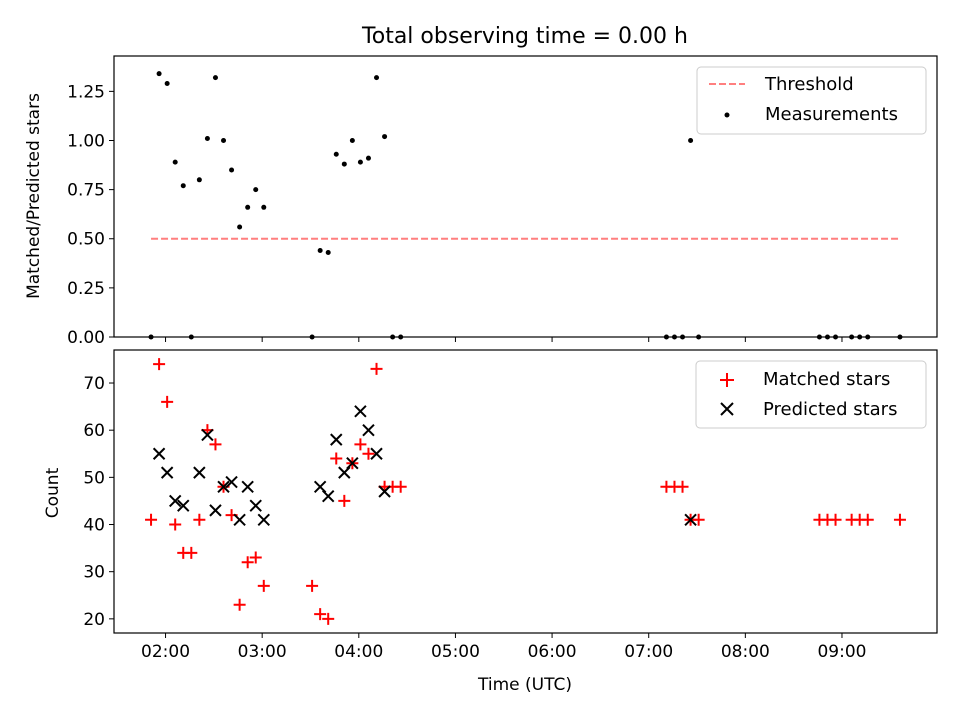 This screenshot has width=960, height=720. What do you see at coordinates (86, 141) in the screenshot?
I see `ratio-y-tick-label: 1.00` at bounding box center [86, 141].